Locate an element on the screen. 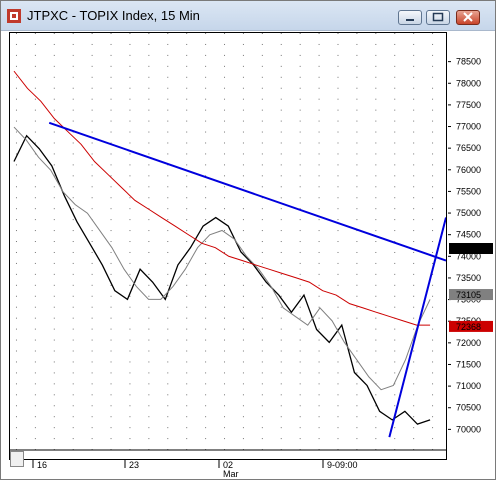  minimize-button is located at coordinates (410, 17).